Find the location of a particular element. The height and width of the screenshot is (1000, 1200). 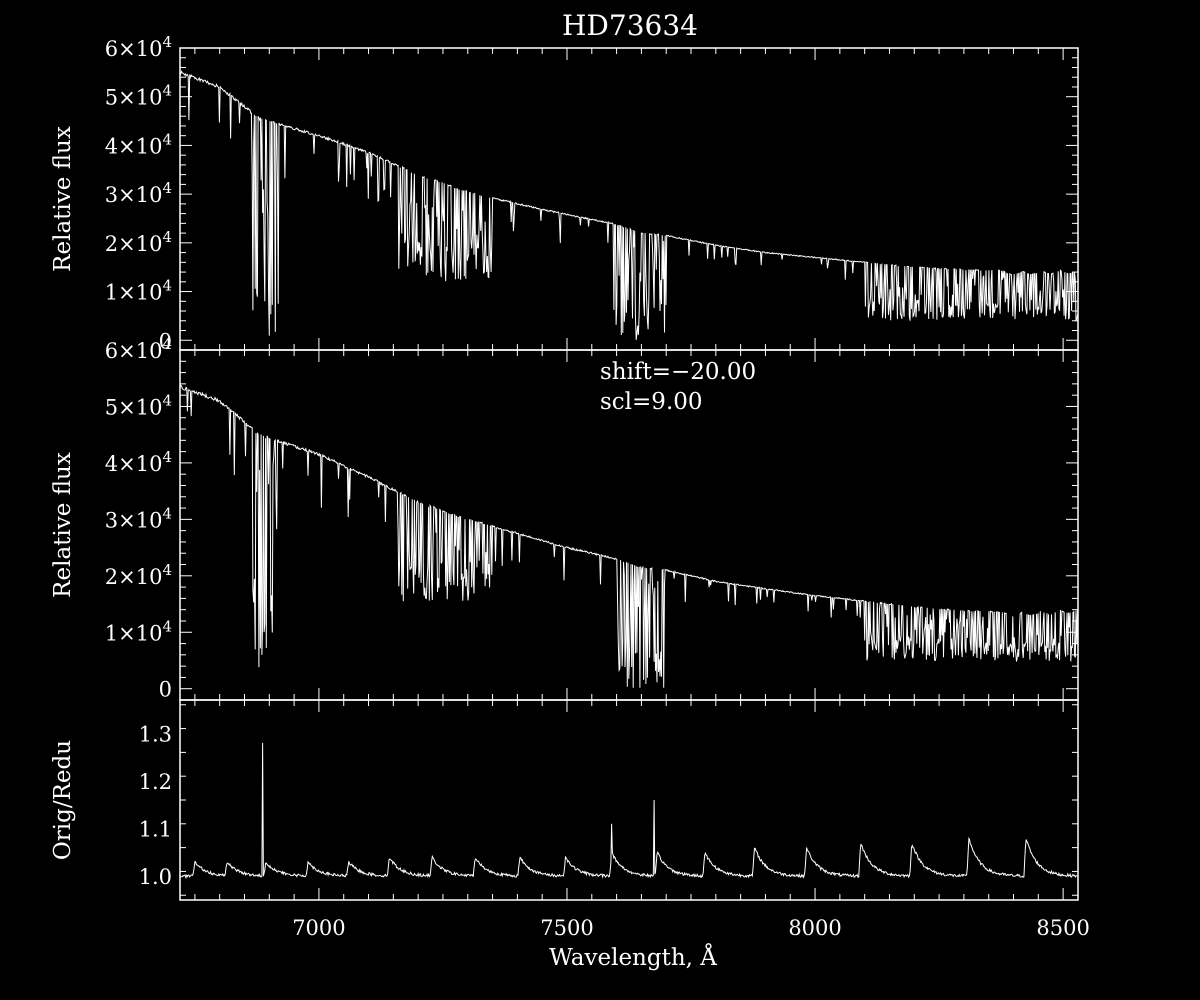

shift-annotation: shift=−20.00 is located at coordinates (678, 372).